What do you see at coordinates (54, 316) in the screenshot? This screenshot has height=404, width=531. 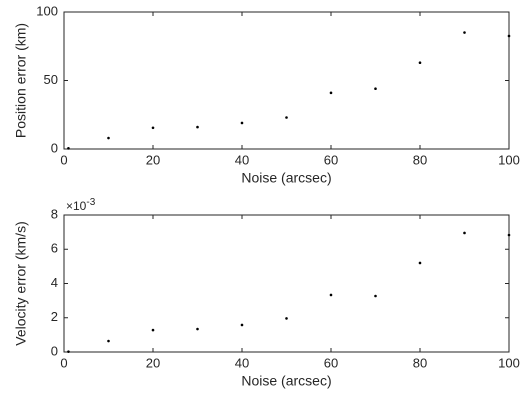 I see `y-tick-label: 2` at bounding box center [54, 316].